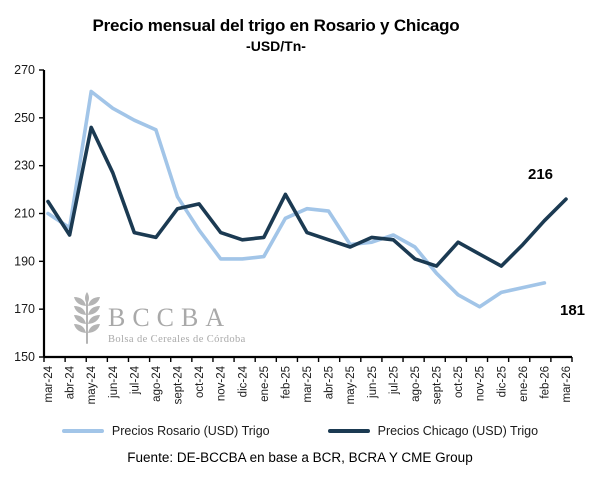 Image resolution: width=600 pixels, height=486 pixels. I want to click on watermark-name: BCCBA, so click(170, 317).